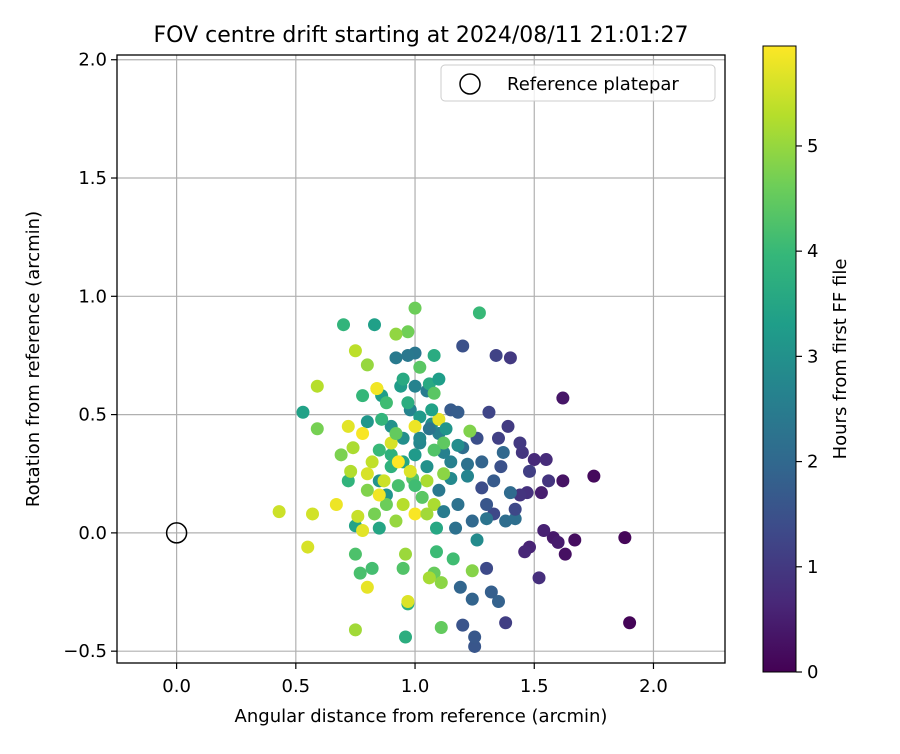 This screenshot has width=900, height=754. Describe the element at coordinates (812, 251) in the screenshot. I see `colorbar-tick-label: 4` at that location.